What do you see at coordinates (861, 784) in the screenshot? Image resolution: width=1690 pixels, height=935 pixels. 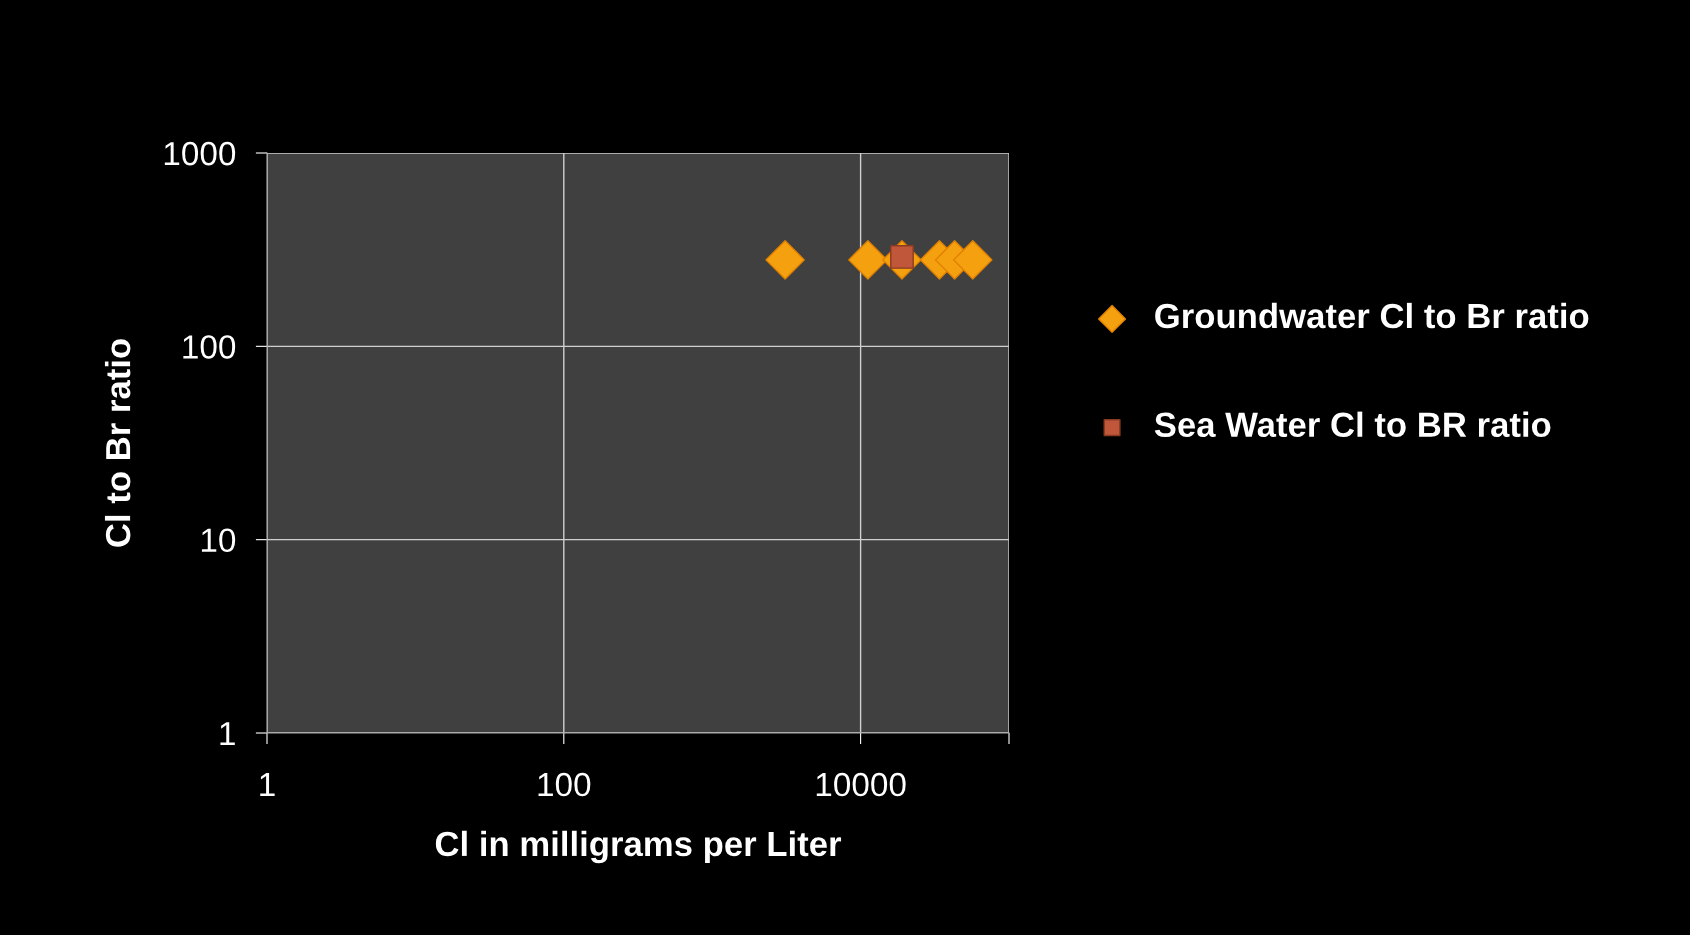 I see `x-tick-label: 10000` at bounding box center [861, 784].